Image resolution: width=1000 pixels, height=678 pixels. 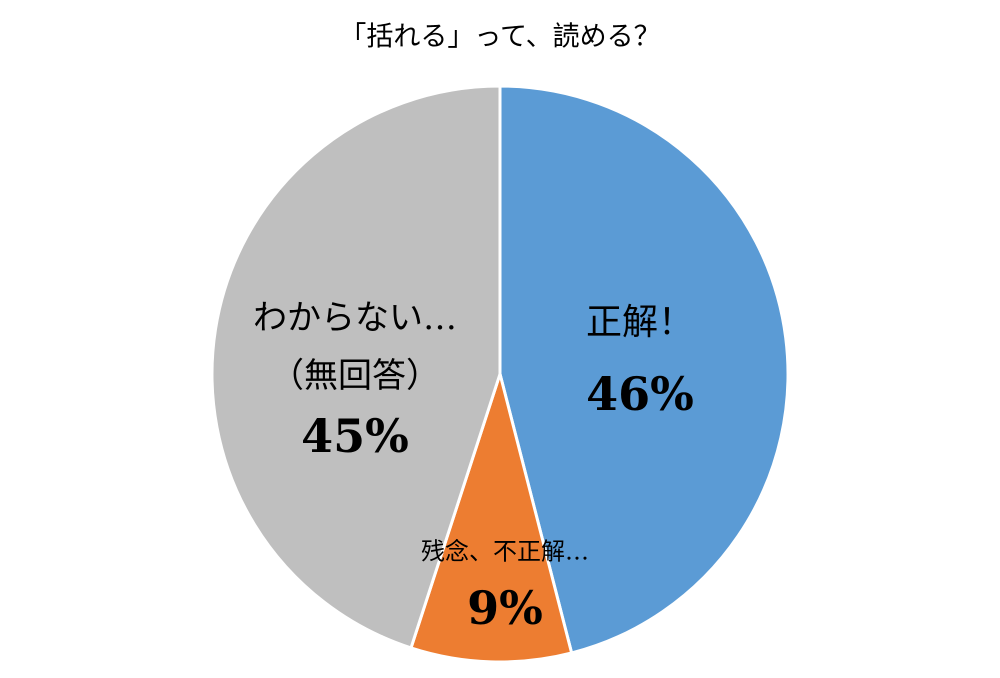 What do you see at coordinates (499, 37) in the screenshot?
I see `chart-title: 「括れる」って、読める？` at bounding box center [499, 37].